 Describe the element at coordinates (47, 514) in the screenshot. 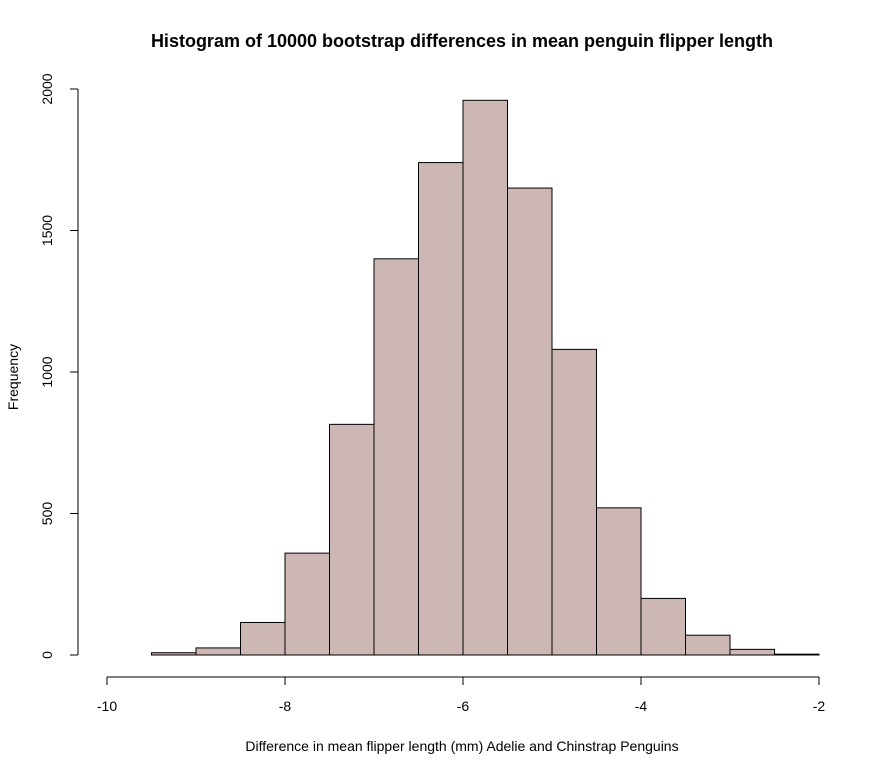

I see `y-tick-label: 500` at that location.